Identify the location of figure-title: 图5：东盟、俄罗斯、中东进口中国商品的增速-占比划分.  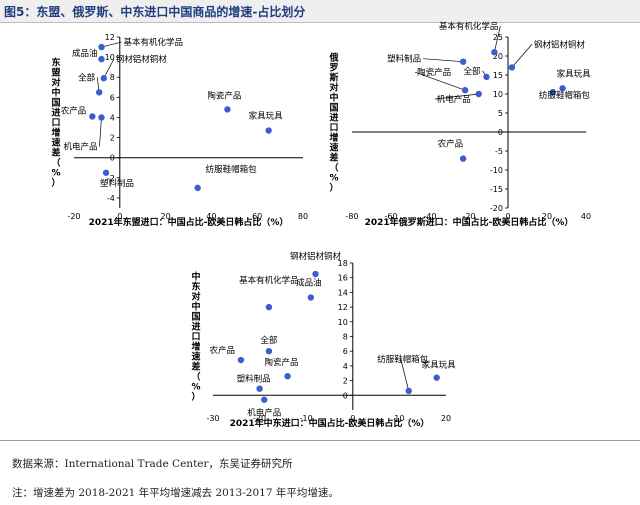
(155, 12).